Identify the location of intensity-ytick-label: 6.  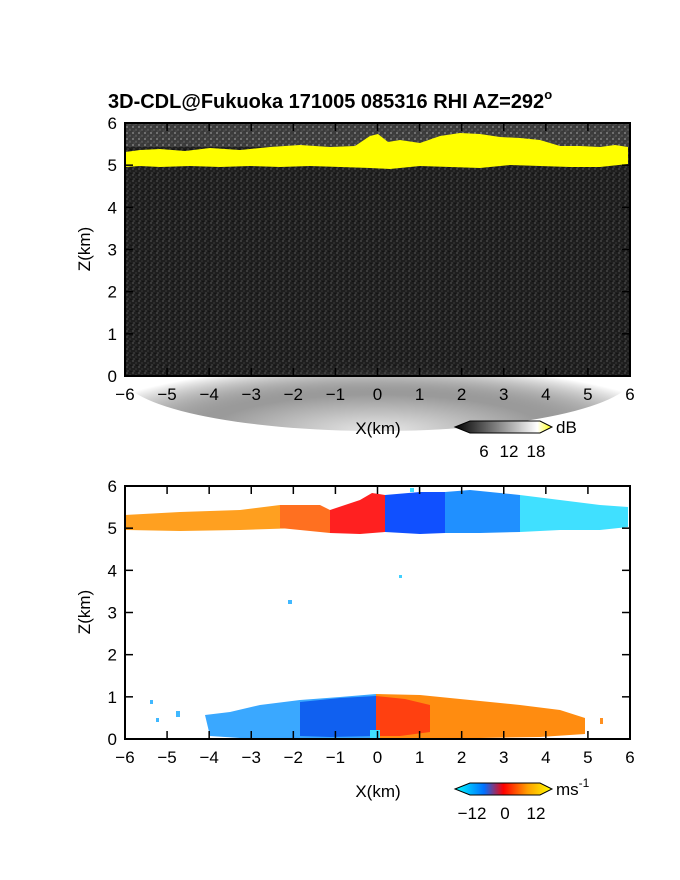
(112, 123).